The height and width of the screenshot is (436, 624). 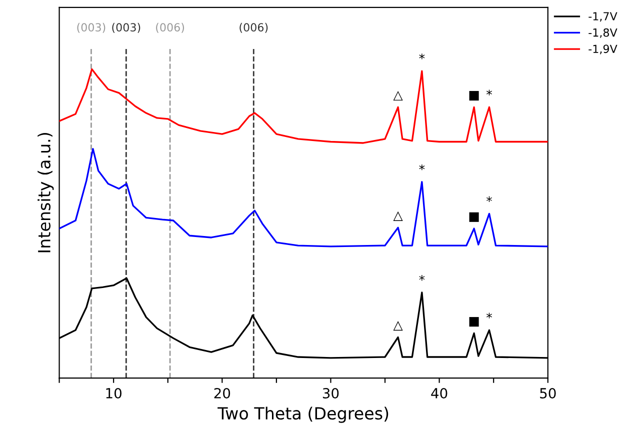 What do you see at coordinates (330, 393) in the screenshot?
I see `x-tick-label: 30` at bounding box center [330, 393].